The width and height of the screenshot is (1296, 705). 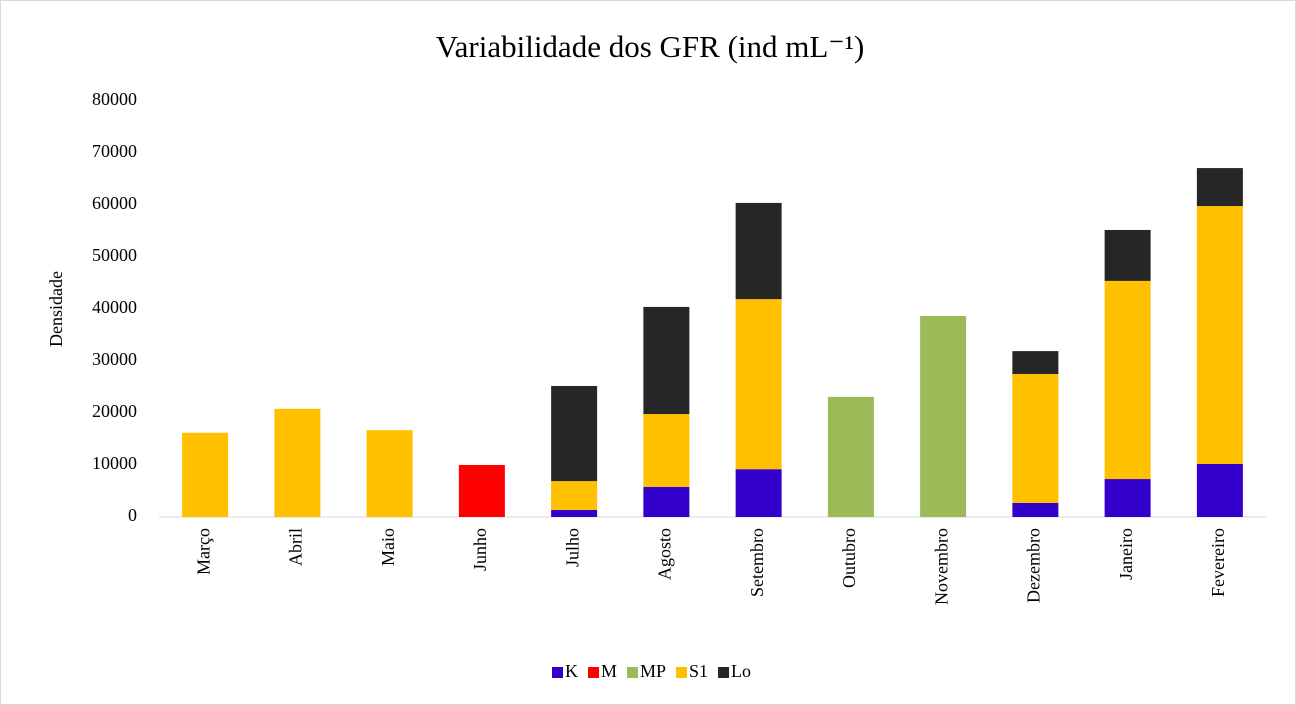 What do you see at coordinates (114, 463) in the screenshot?
I see `y-tick-label: 10000` at bounding box center [114, 463].